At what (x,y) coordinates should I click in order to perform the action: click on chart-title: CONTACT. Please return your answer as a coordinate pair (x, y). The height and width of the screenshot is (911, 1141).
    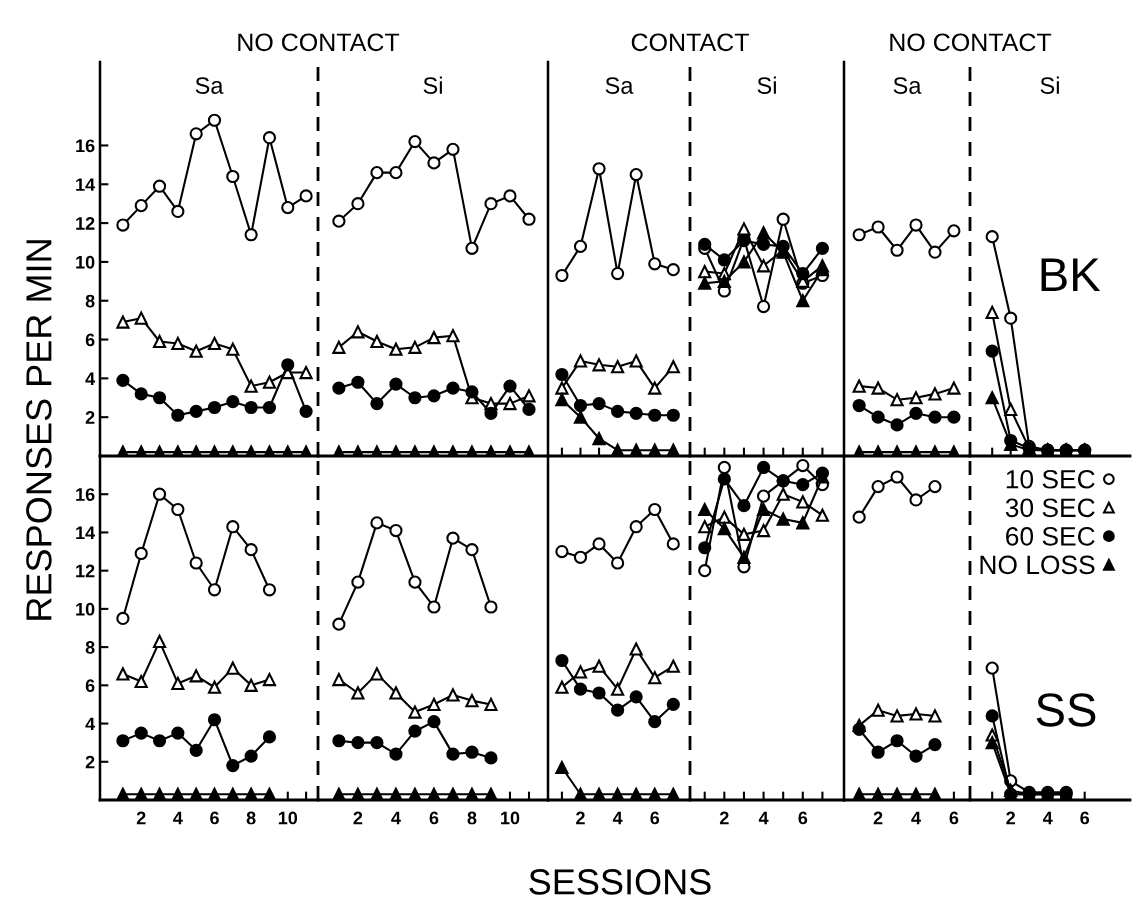
    Looking at the image, I should click on (690, 42).